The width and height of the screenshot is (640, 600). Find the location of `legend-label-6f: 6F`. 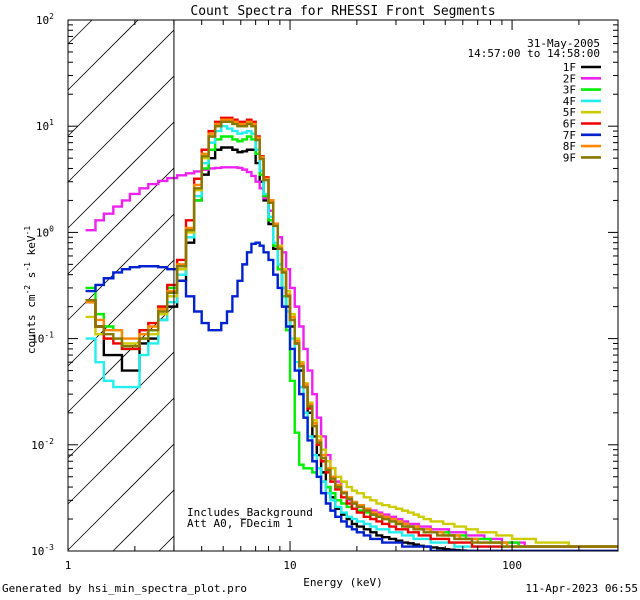

legend-label-6f: 6F is located at coordinates (569, 124).